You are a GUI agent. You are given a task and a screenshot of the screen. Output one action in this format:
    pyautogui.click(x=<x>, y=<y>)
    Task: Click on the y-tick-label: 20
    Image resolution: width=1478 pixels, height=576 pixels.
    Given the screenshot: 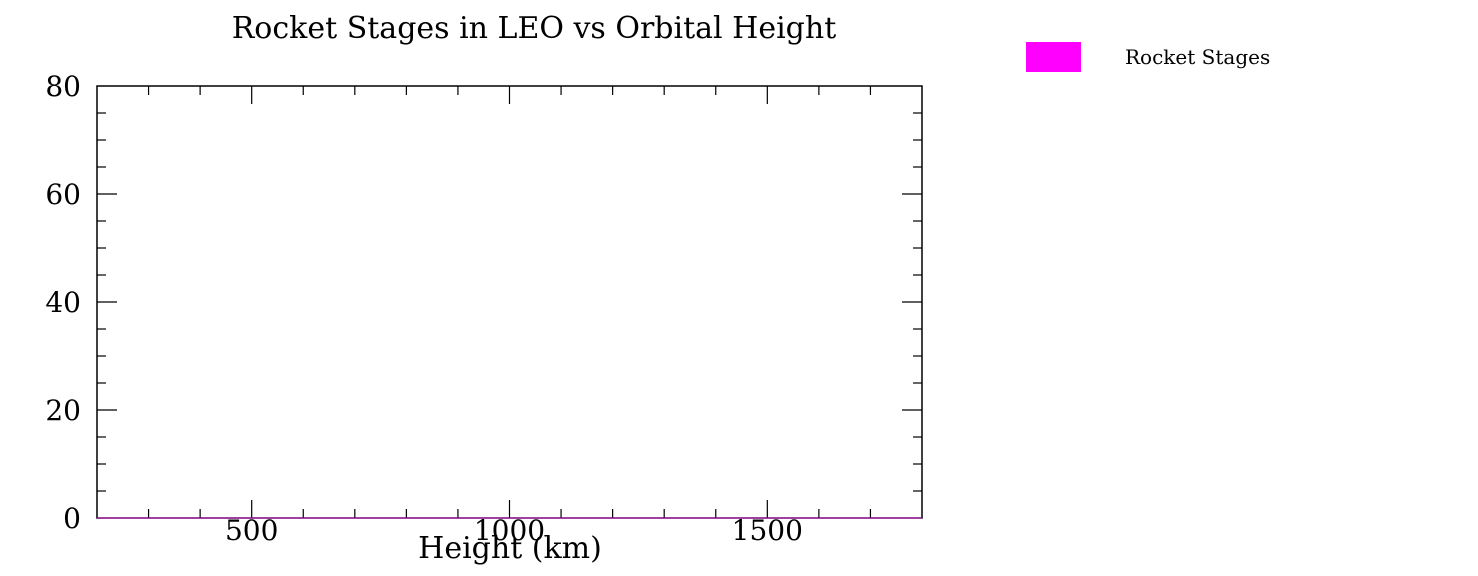 What is the action you would take?
    pyautogui.click(x=63, y=410)
    